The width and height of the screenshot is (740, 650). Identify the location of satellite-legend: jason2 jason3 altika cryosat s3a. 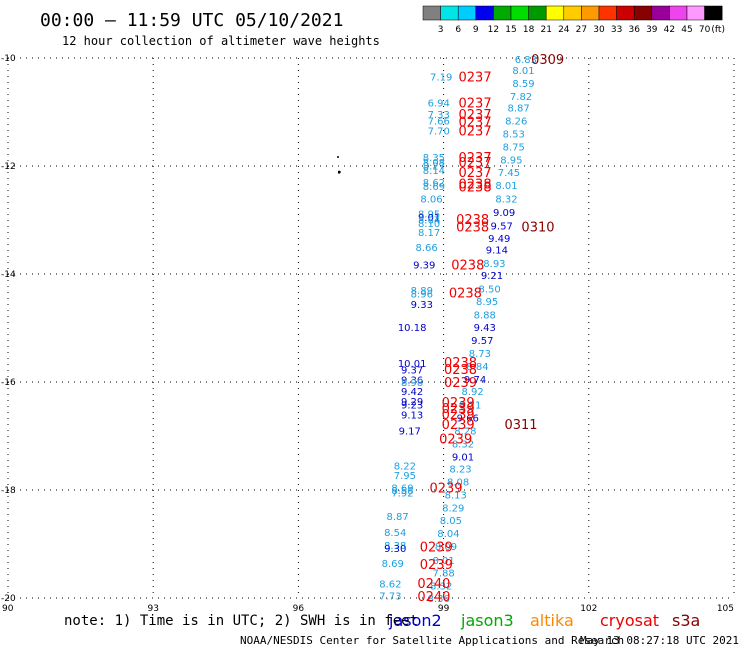
(544, 620).